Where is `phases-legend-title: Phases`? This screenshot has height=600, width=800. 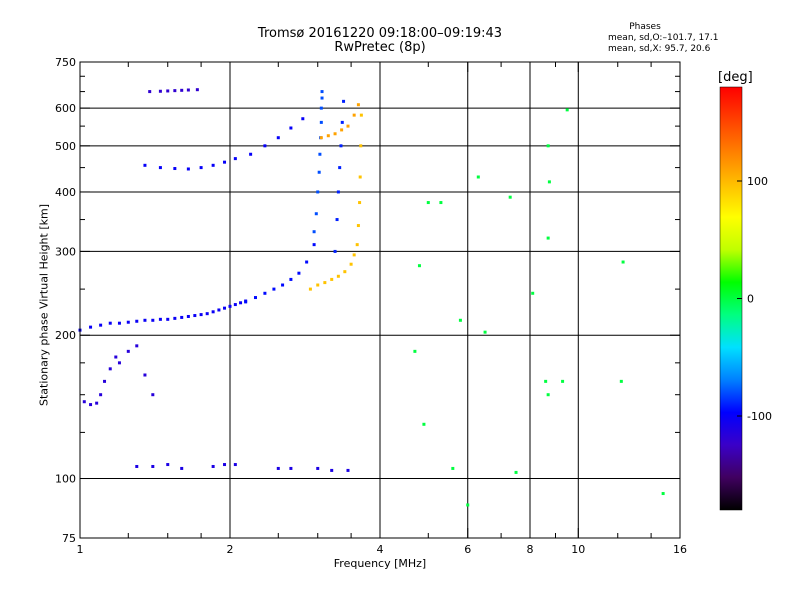
phases-legend-title: Phases is located at coordinates (645, 27).